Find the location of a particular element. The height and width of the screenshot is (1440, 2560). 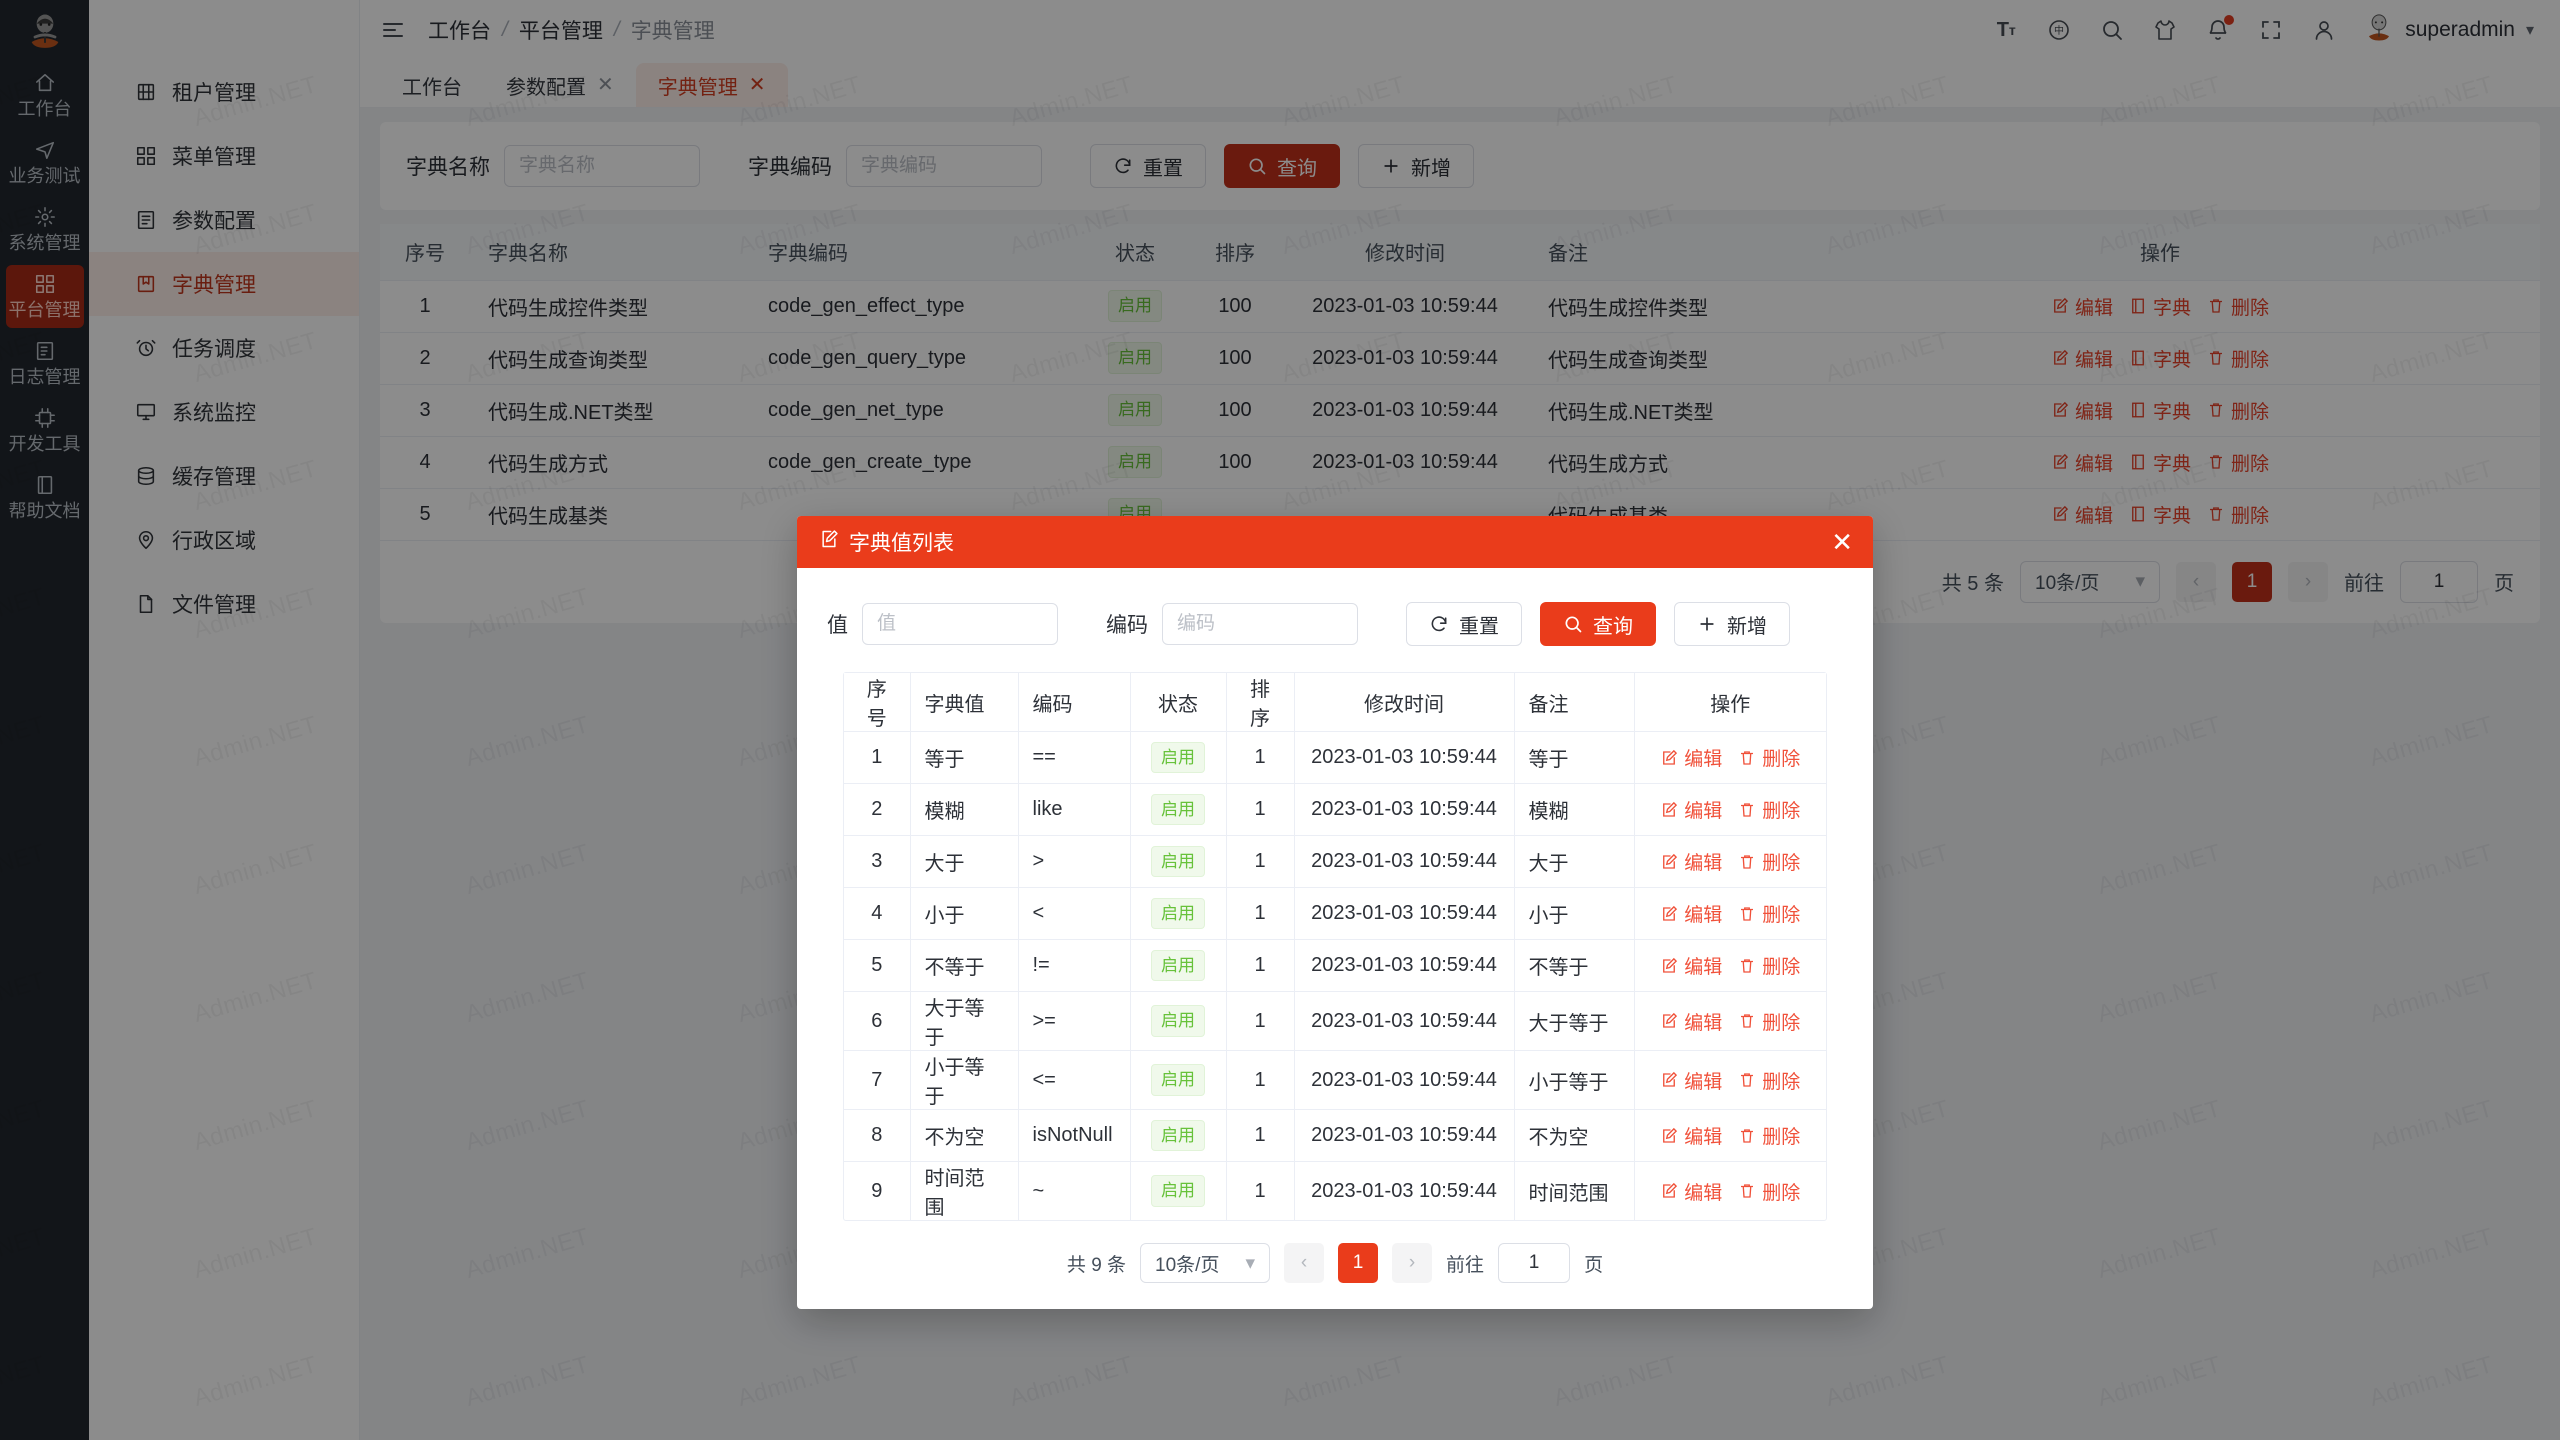

submenu-item-4: 任务调度 is located at coordinates (224, 348).